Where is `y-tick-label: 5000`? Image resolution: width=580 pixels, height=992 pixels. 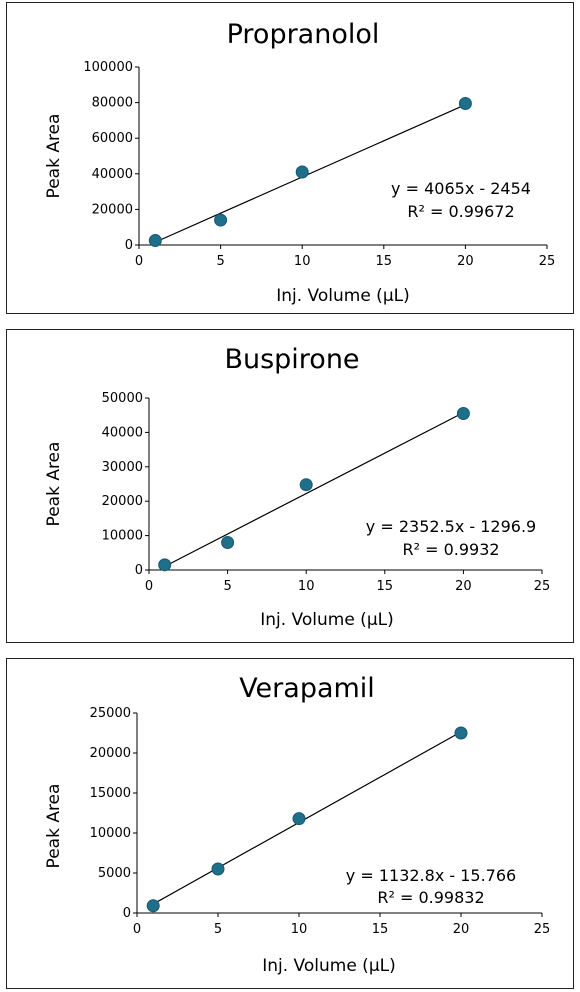
y-tick-label: 5000 is located at coordinates (114, 873).